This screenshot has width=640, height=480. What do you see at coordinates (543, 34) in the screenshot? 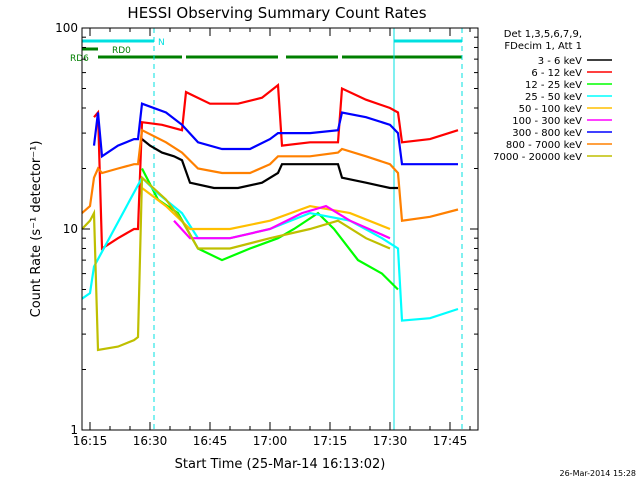
I see `legend-header-line: Det 1,3,5,6,7,9,` at bounding box center [543, 34].